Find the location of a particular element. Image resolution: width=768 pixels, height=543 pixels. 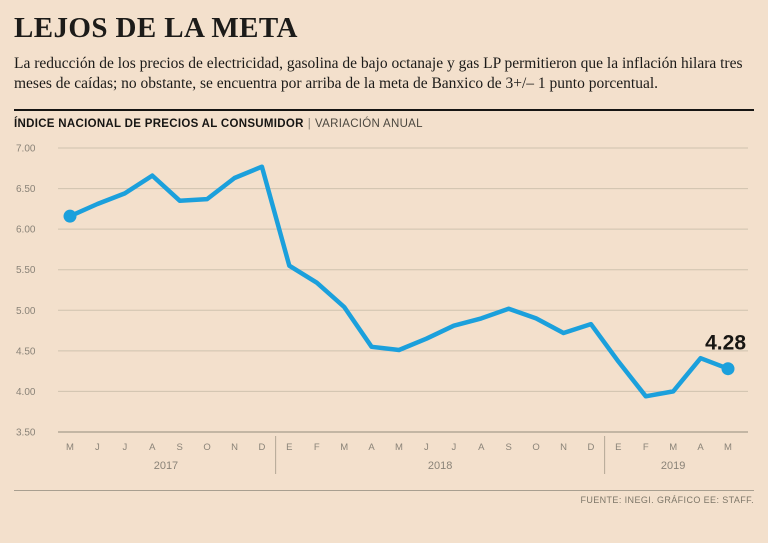

year-label: 2018 is located at coordinates (440, 466).